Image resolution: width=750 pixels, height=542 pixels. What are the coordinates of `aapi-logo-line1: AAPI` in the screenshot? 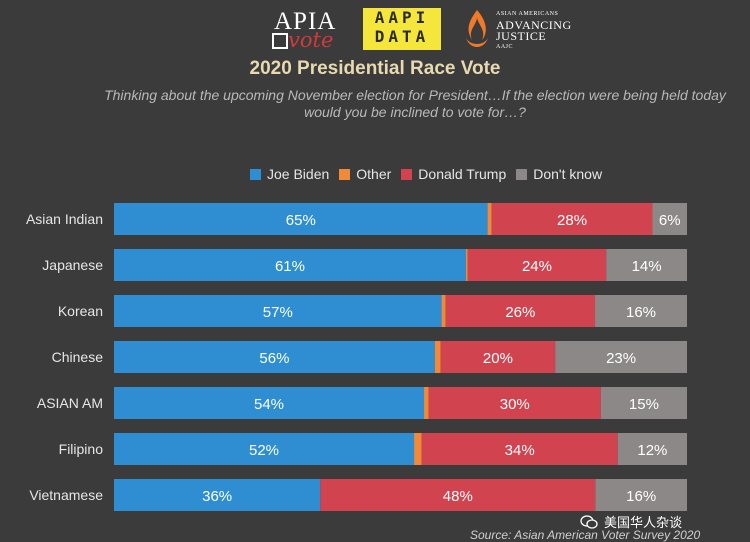 It's located at (402, 17).